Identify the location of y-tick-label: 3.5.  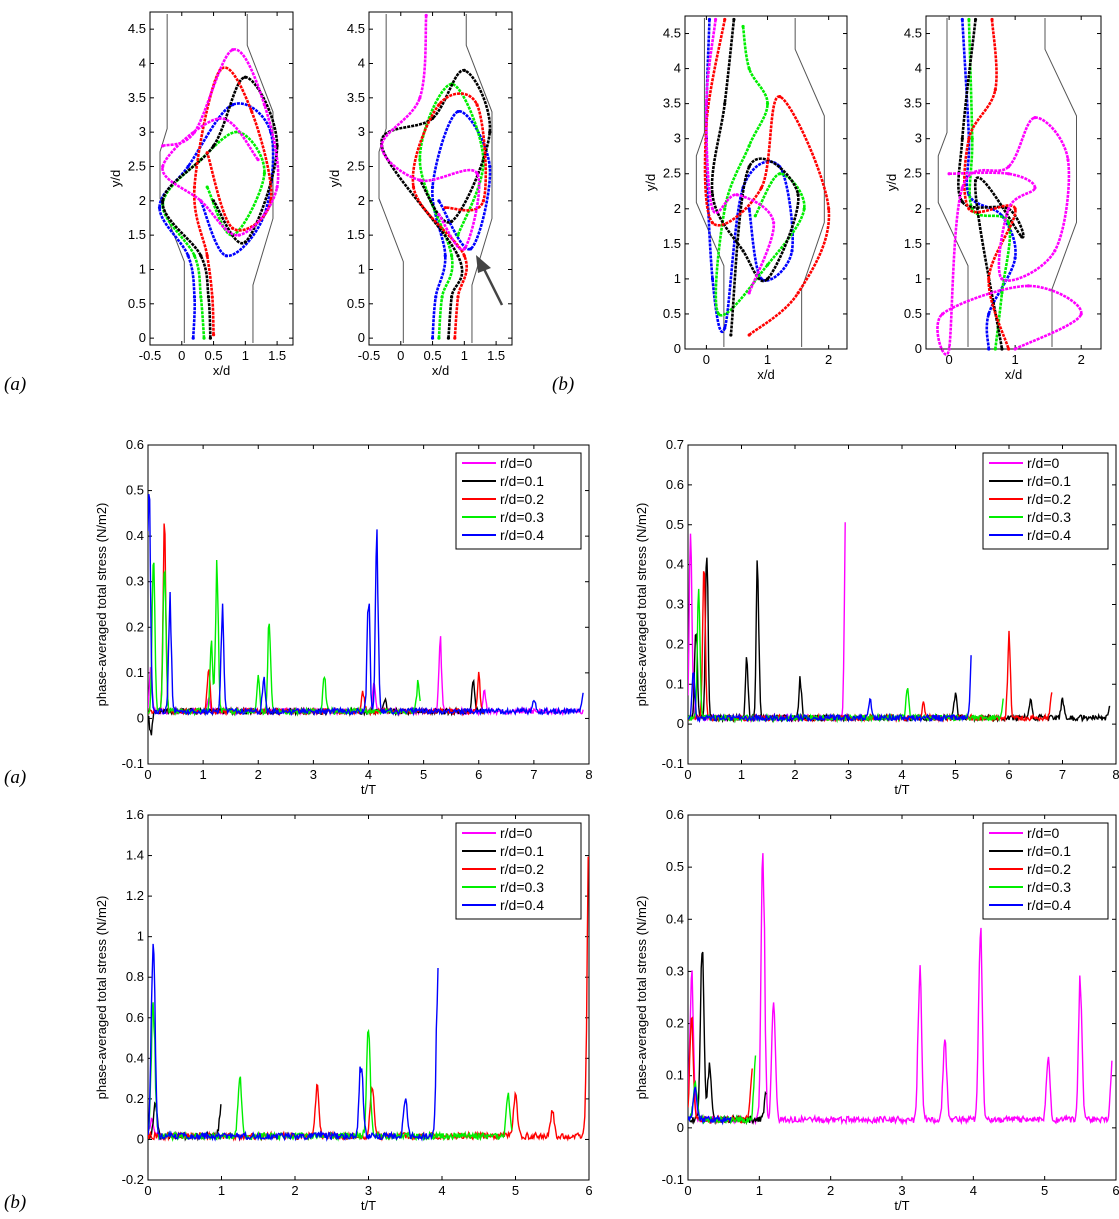
(137, 97).